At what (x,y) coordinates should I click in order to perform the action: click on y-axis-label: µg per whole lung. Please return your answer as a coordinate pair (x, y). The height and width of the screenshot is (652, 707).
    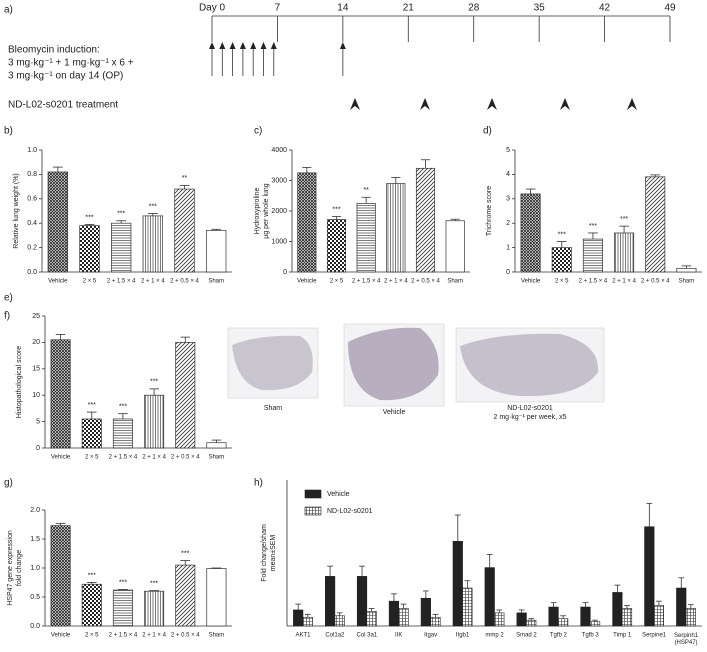
    Looking at the image, I should click on (266, 211).